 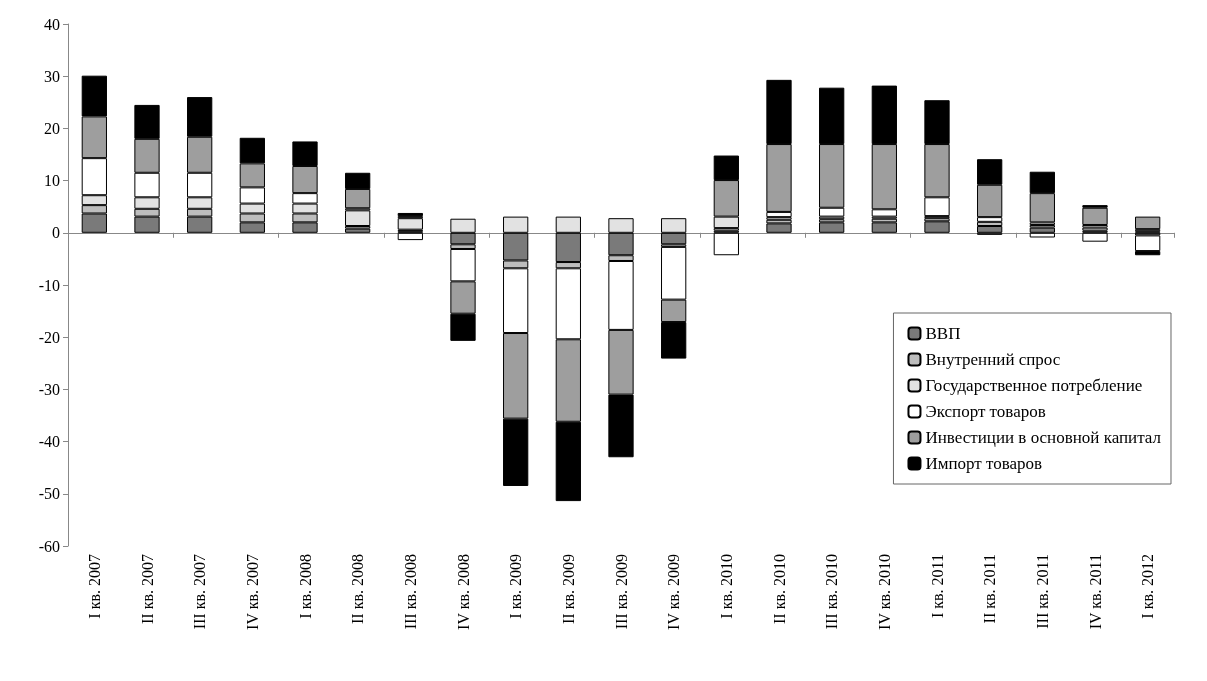 I want to click on legend-label: Внутренний спрос, so click(x=993, y=359).